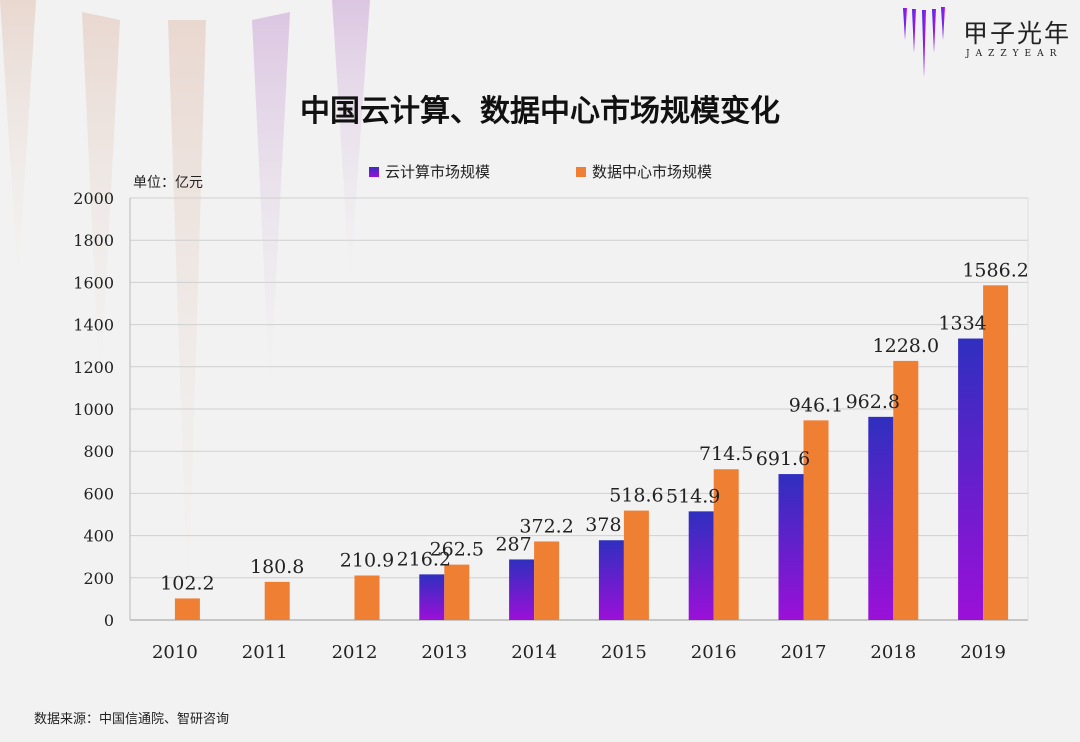 This screenshot has height=742, width=1080. What do you see at coordinates (636, 496) in the screenshot?
I see `data-label: 518.6` at bounding box center [636, 496].